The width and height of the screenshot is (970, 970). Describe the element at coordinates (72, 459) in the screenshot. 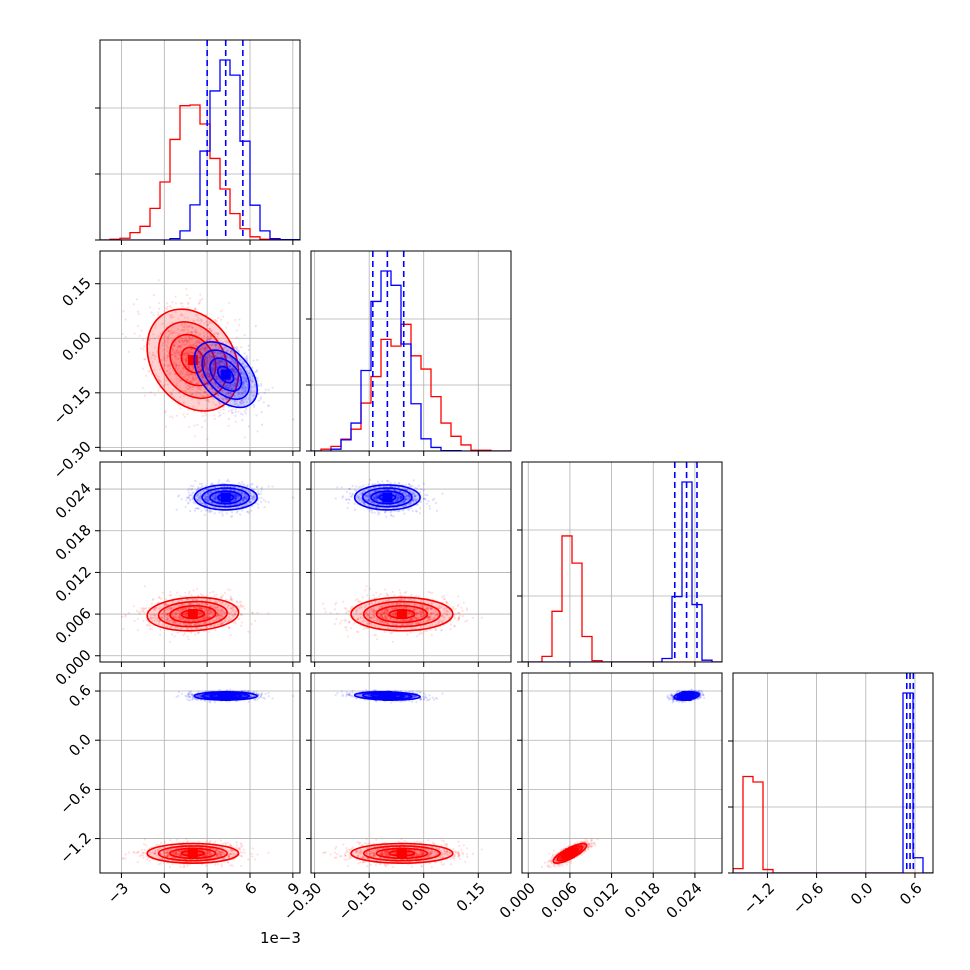

I see `y-tick-label: −0.30` at that location.